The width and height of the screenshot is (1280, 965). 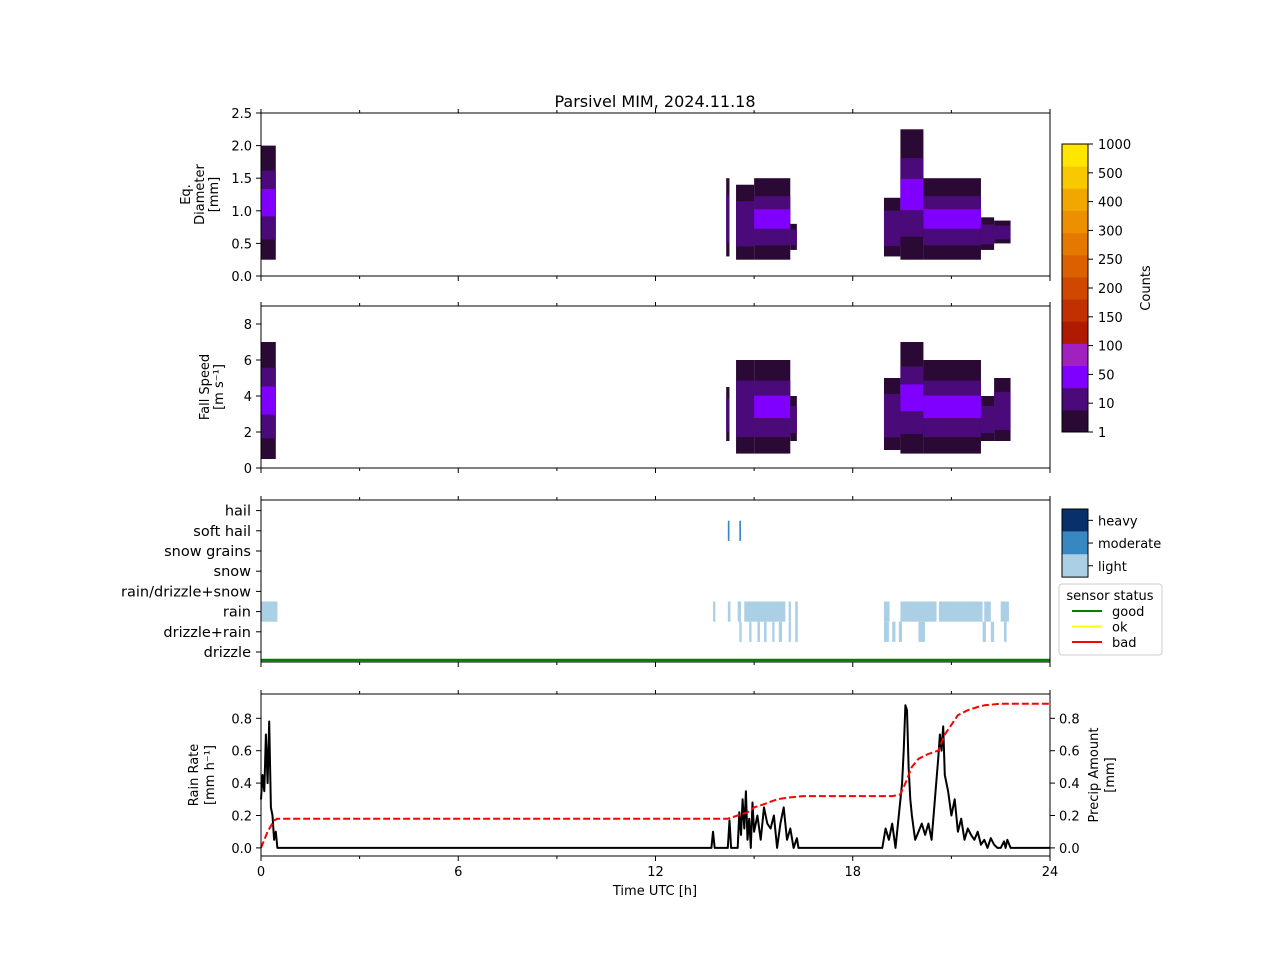 I want to click on x-tick-label: 0, so click(x=261, y=872).